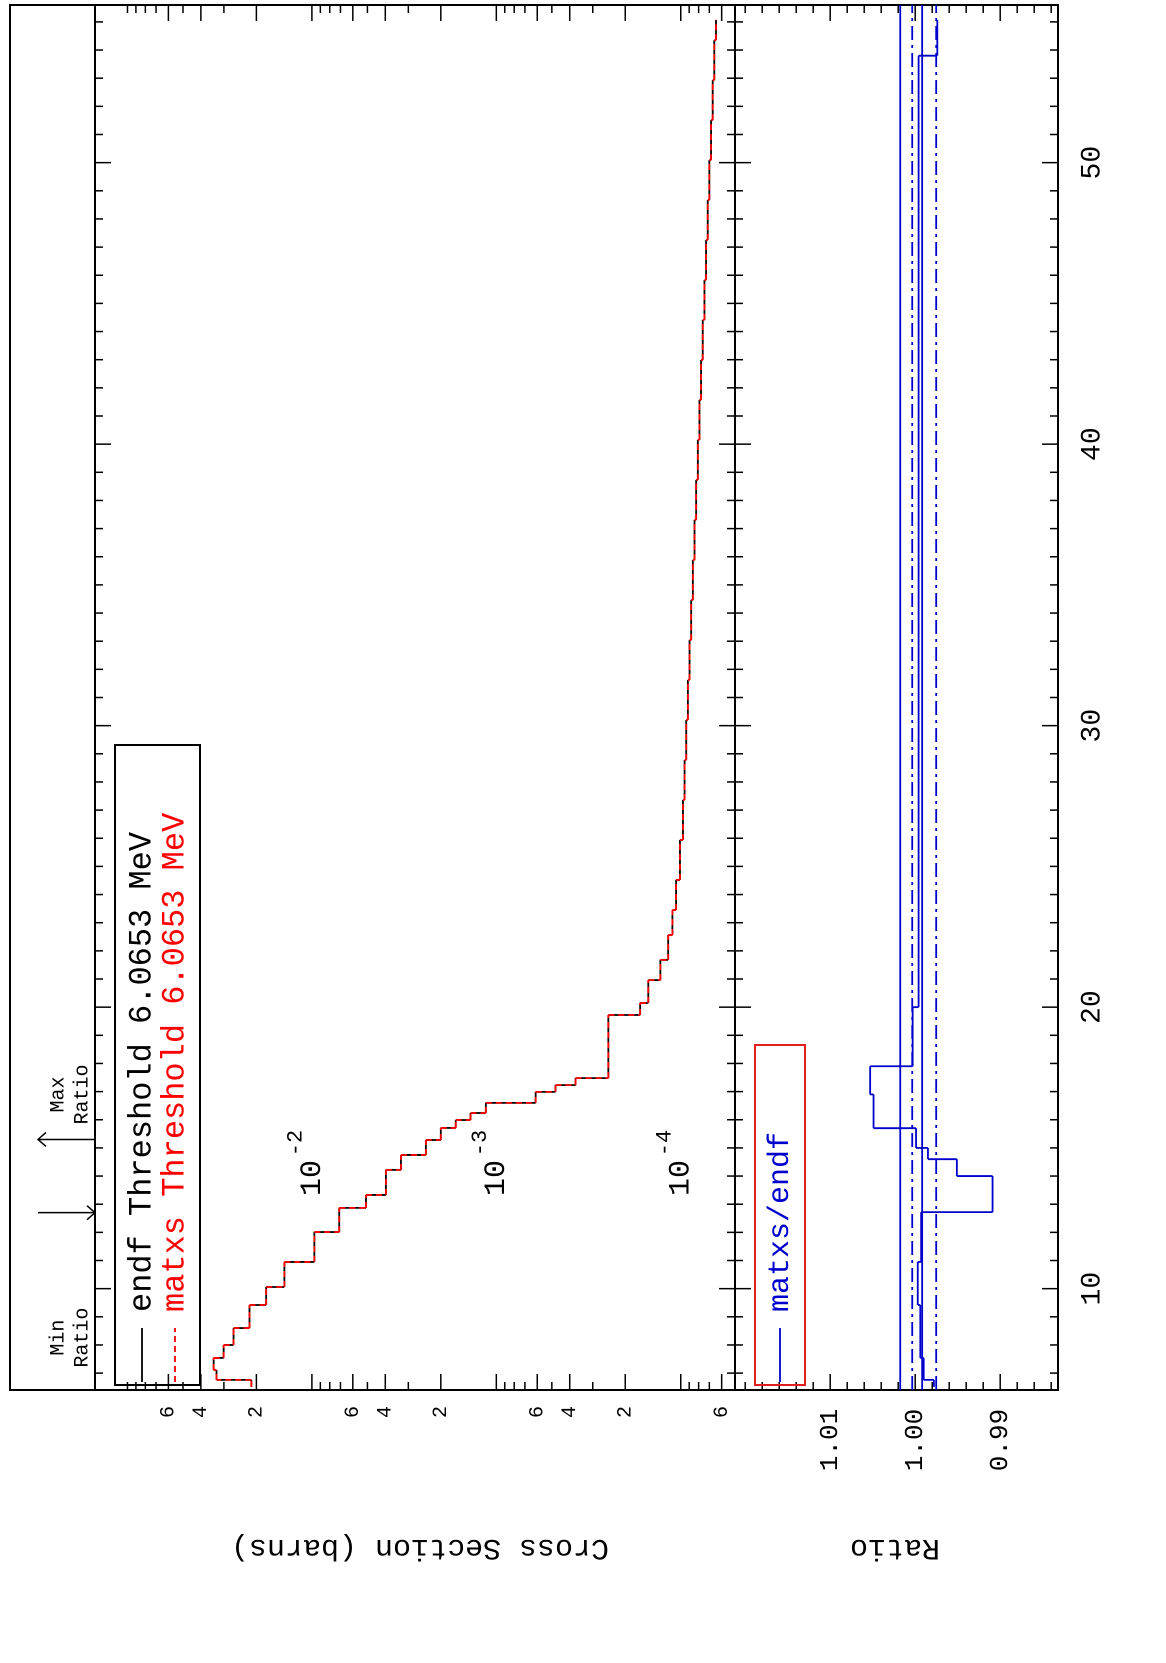 This screenshot has width=1166, height=1663. What do you see at coordinates (1092, 726) in the screenshot?
I see `x-tick-label: 30` at bounding box center [1092, 726].